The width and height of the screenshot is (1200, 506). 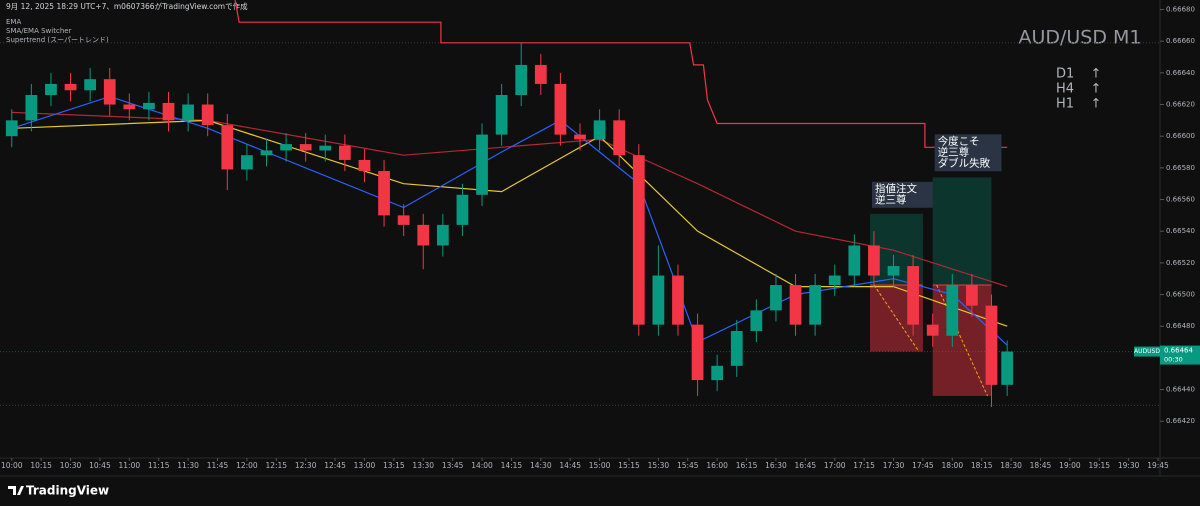 I want to click on target-zone, so click(x=962, y=231).